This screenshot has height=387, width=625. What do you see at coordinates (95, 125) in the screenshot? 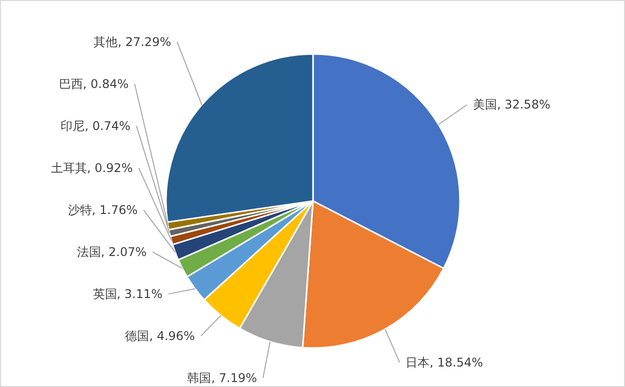
I see `slice-label: 印尼, 0.74%` at bounding box center [95, 125].